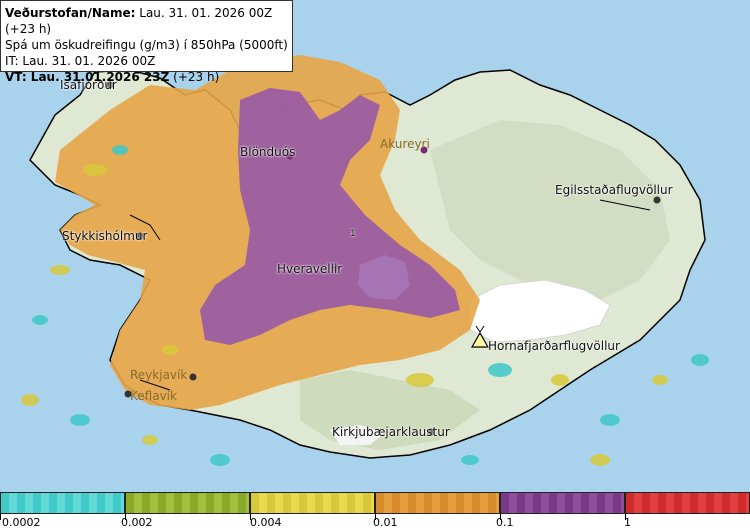  I want to click on label-stykkisholmur: Stykkishólmur, so click(105, 236).